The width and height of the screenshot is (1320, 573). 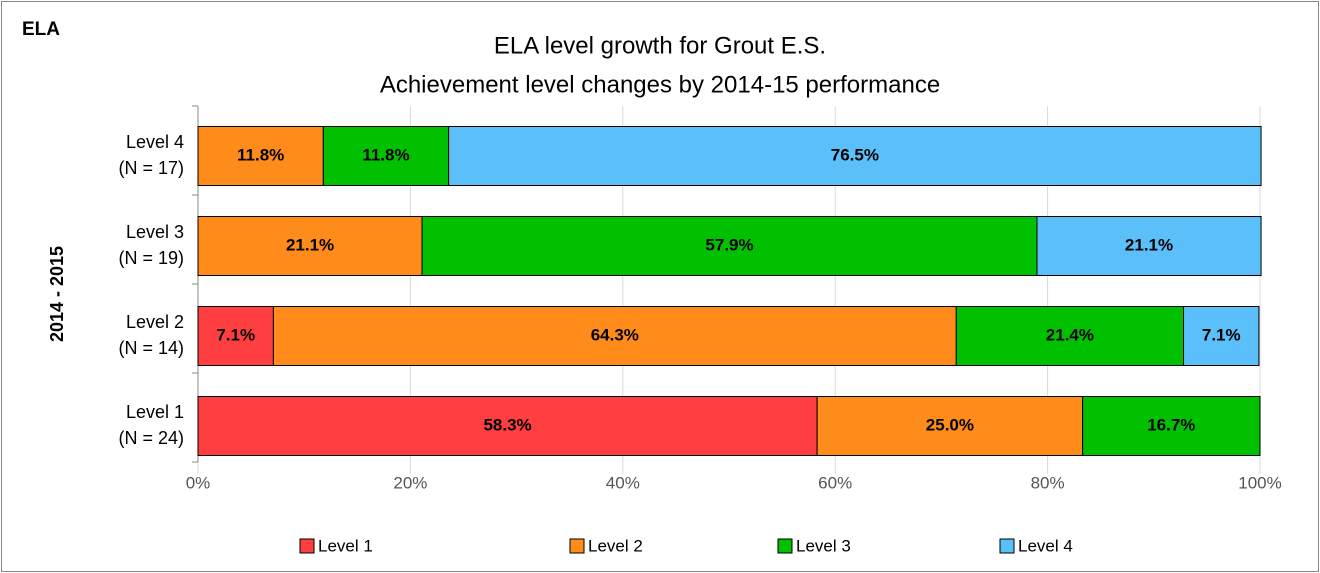 What do you see at coordinates (198, 482) in the screenshot?
I see `x-tick-label: 0%` at bounding box center [198, 482].